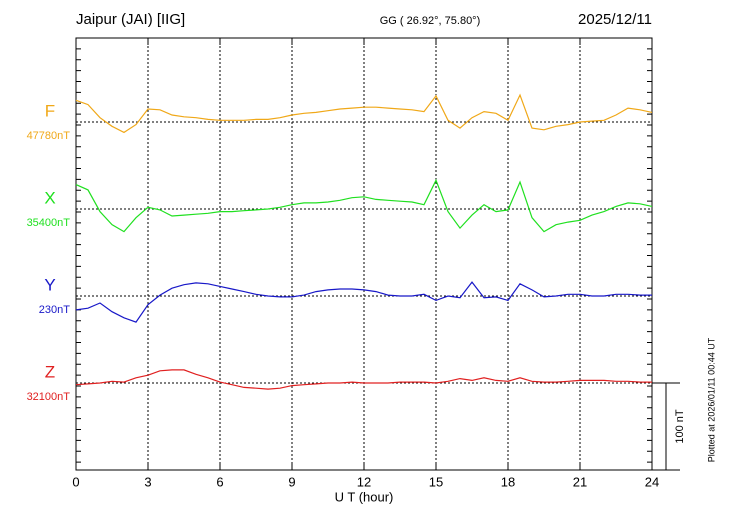 The width and height of the screenshot is (730, 520). I want to click on chart-subtitle: GG ( 26.92°, 75.80°), so click(430, 21).